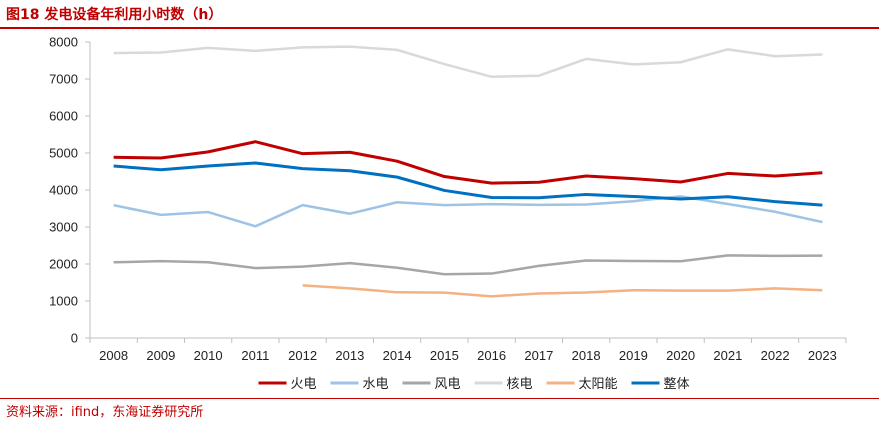 This screenshot has height=426, width=879. What do you see at coordinates (520, 384) in the screenshot?
I see `legend-label-核电: 核电` at bounding box center [520, 384].